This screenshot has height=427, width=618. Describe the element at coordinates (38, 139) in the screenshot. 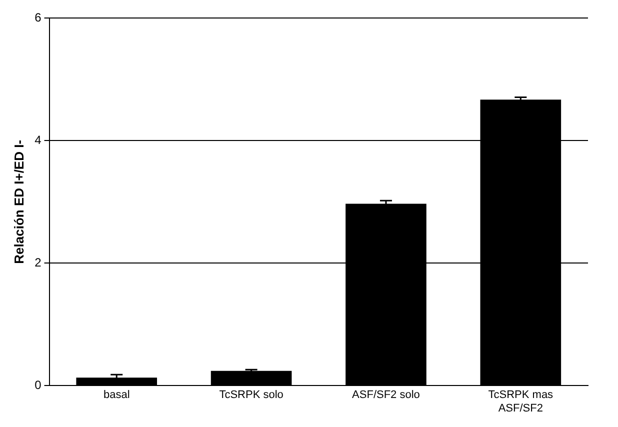

I see `y-tick-label: 4` at that location.